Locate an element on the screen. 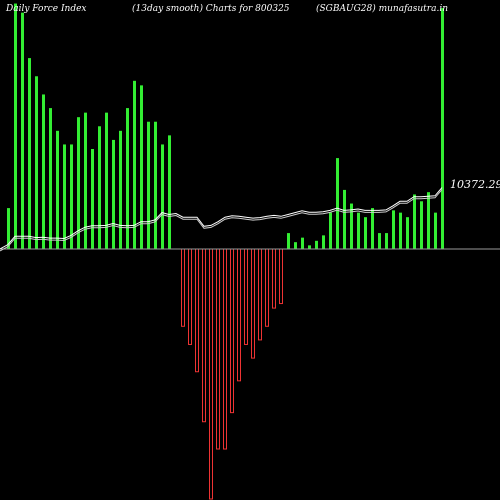 The height and width of the screenshot is (500, 500). smooth-line-upper is located at coordinates (221, 218).